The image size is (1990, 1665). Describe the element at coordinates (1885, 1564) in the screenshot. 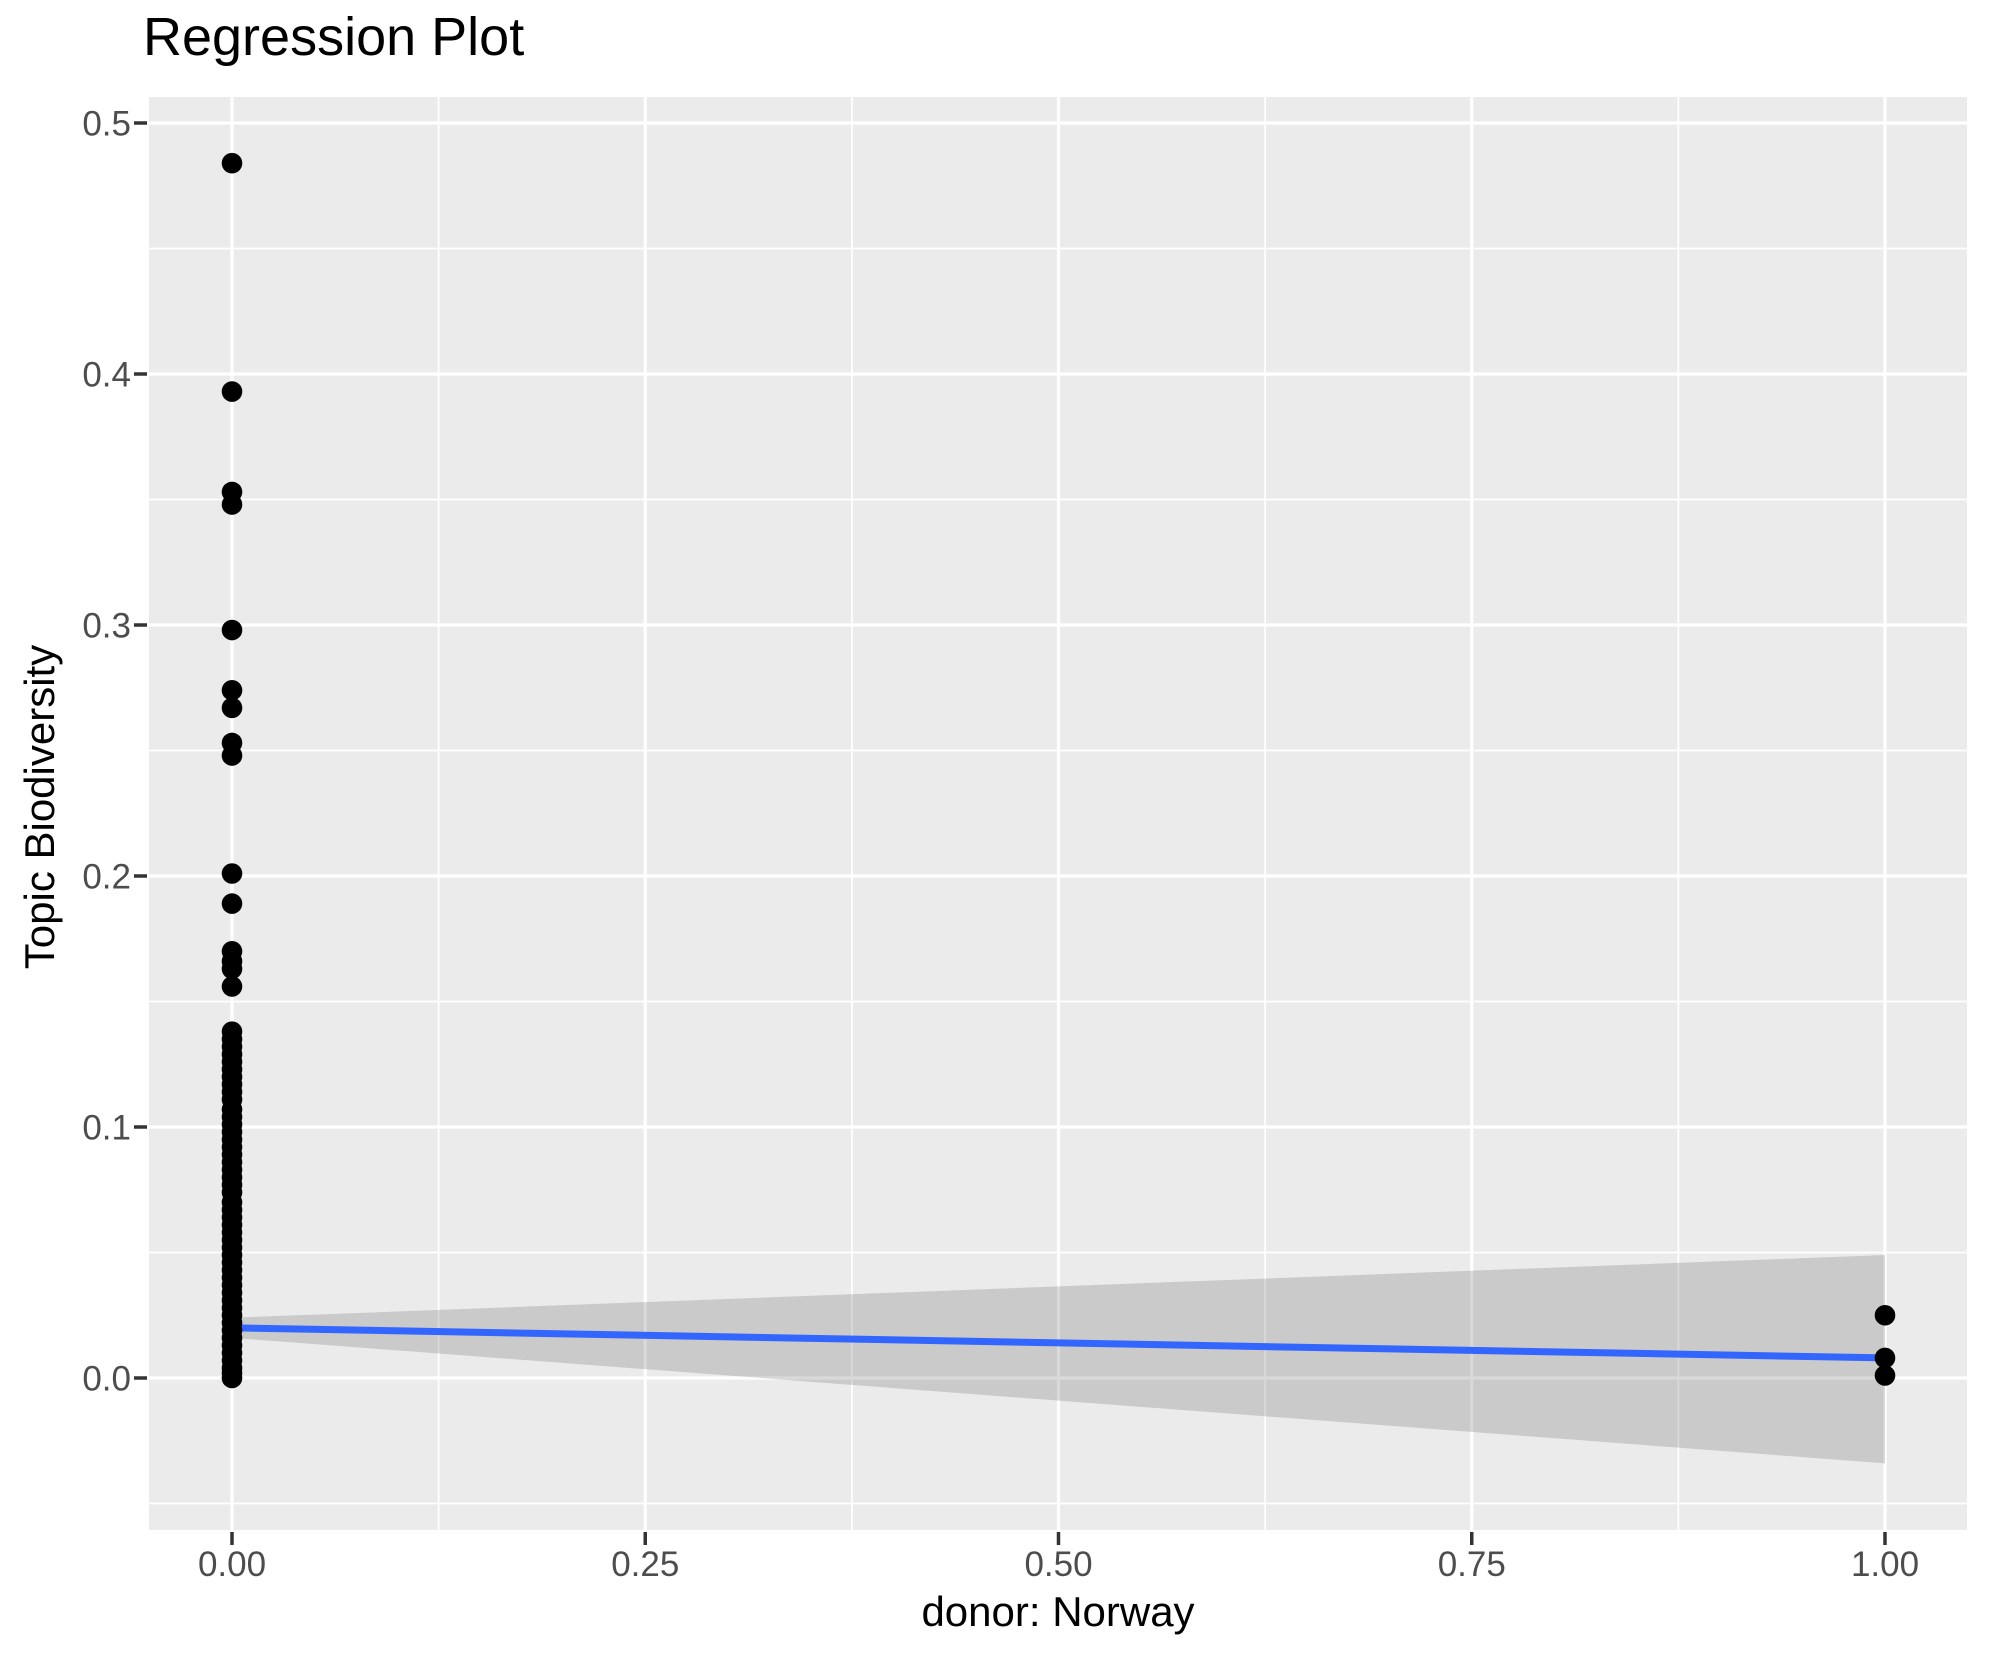

I see `x-tick-label: 1.00` at that location.